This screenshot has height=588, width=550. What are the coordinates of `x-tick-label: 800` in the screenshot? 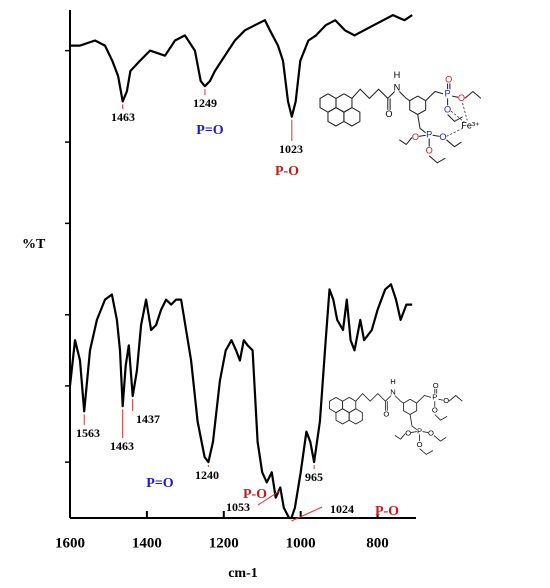 It's located at (377, 543).